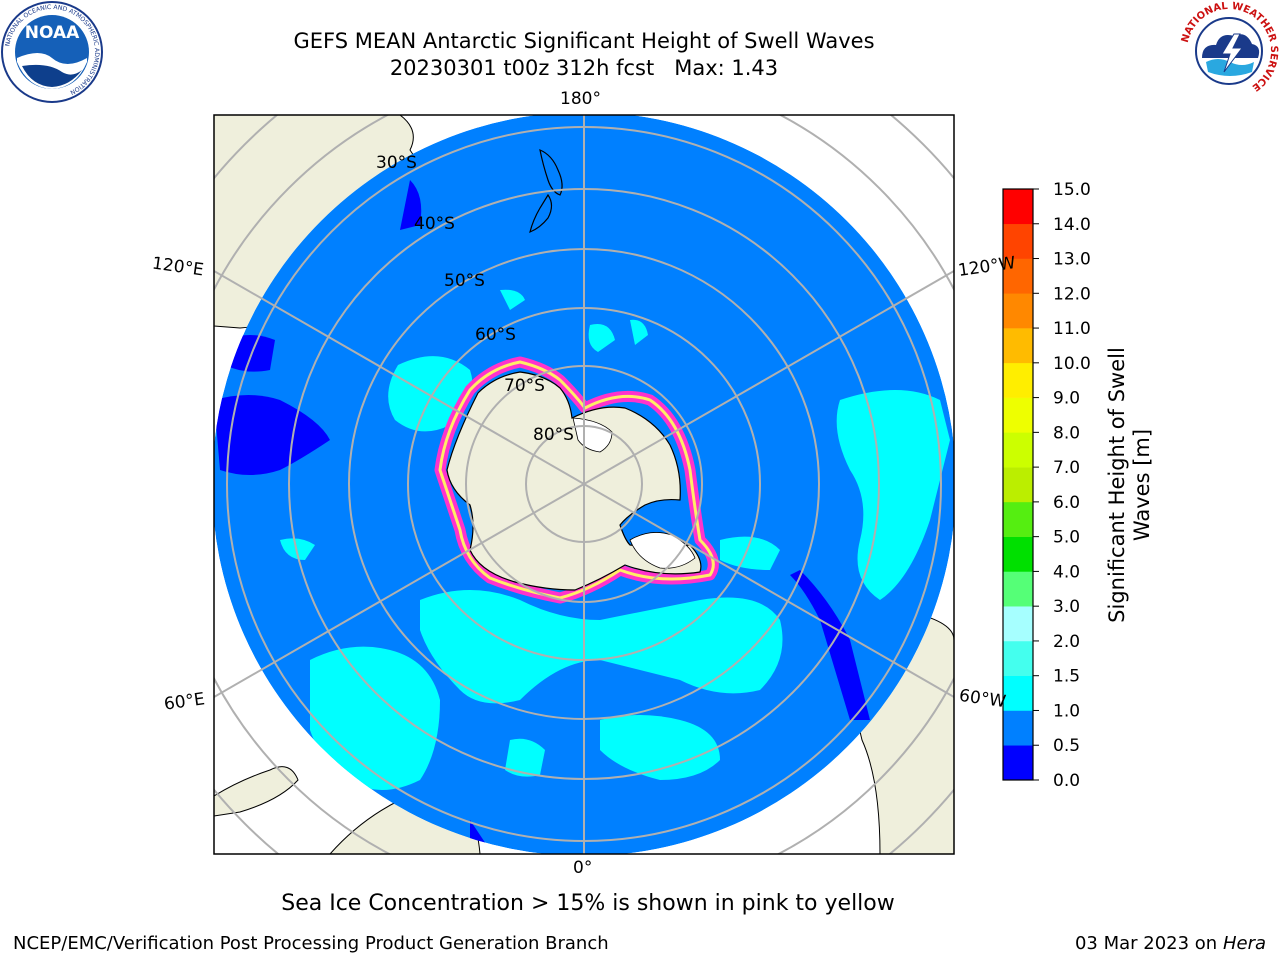 The image size is (1280, 960). I want to click on colorbar-tick-label: 15.0, so click(1072, 190).